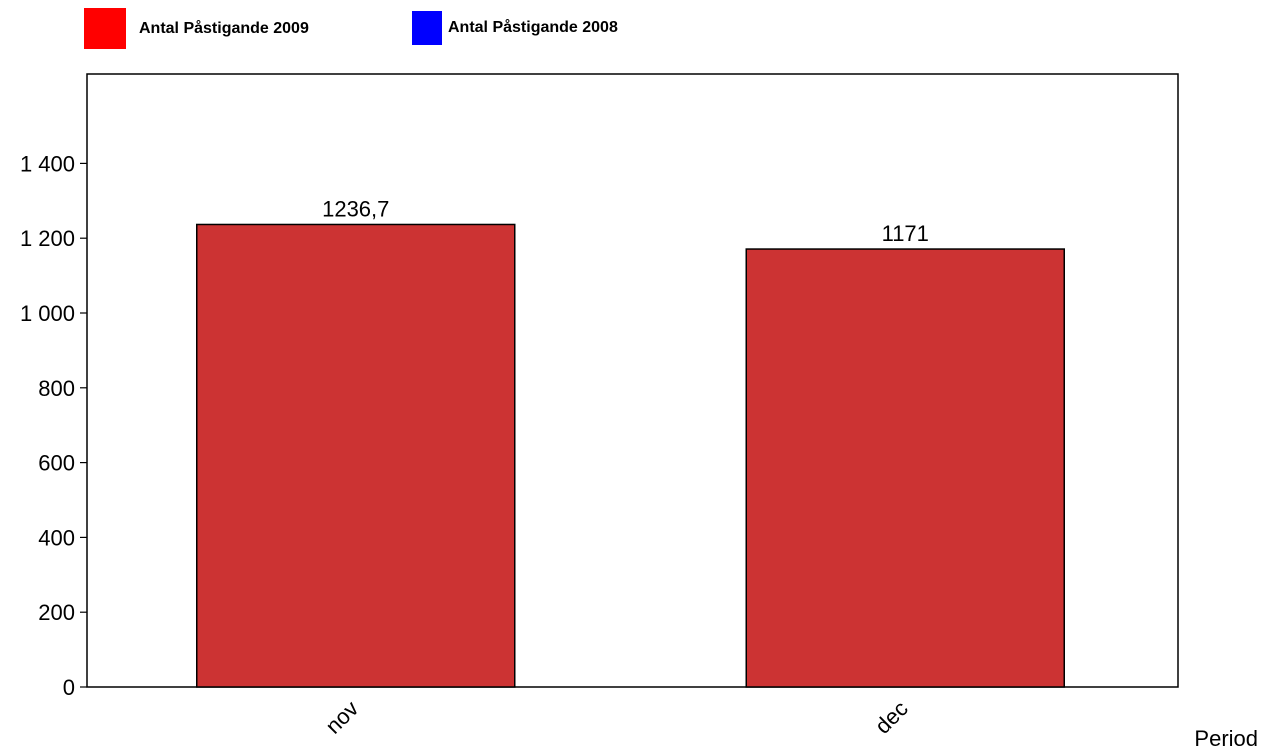 The width and height of the screenshot is (1268, 751). Describe the element at coordinates (355, 208) in the screenshot. I see `data-label: 1236,7` at that location.